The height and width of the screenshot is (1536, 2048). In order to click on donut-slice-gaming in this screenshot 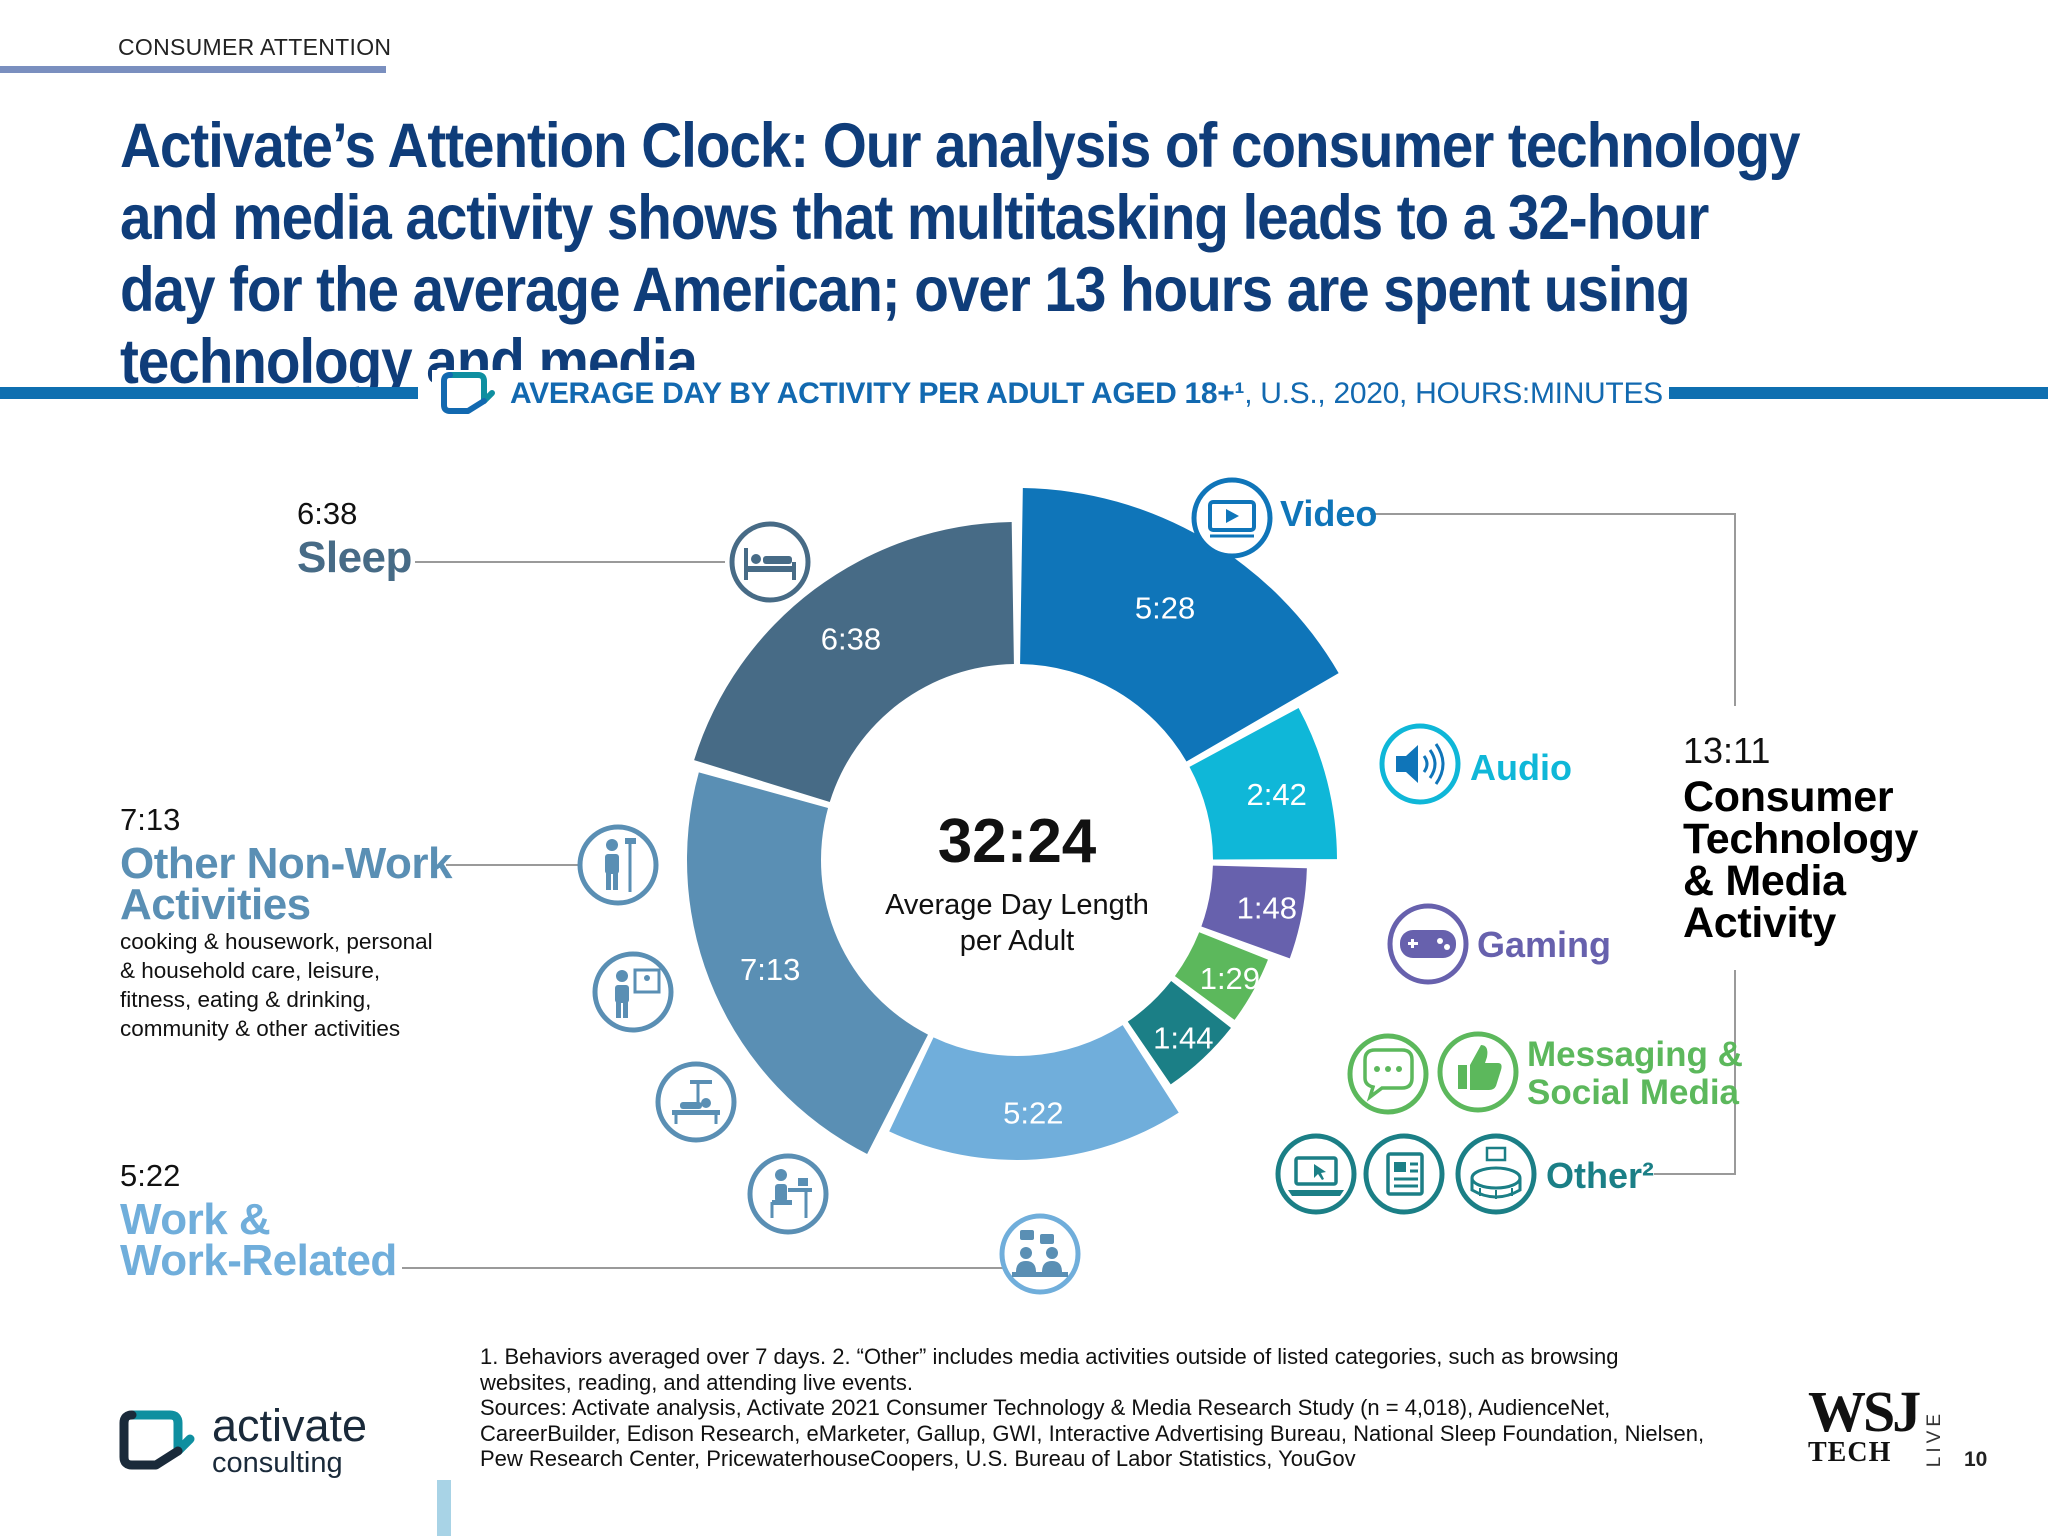, I will do `click(1254, 912)`.